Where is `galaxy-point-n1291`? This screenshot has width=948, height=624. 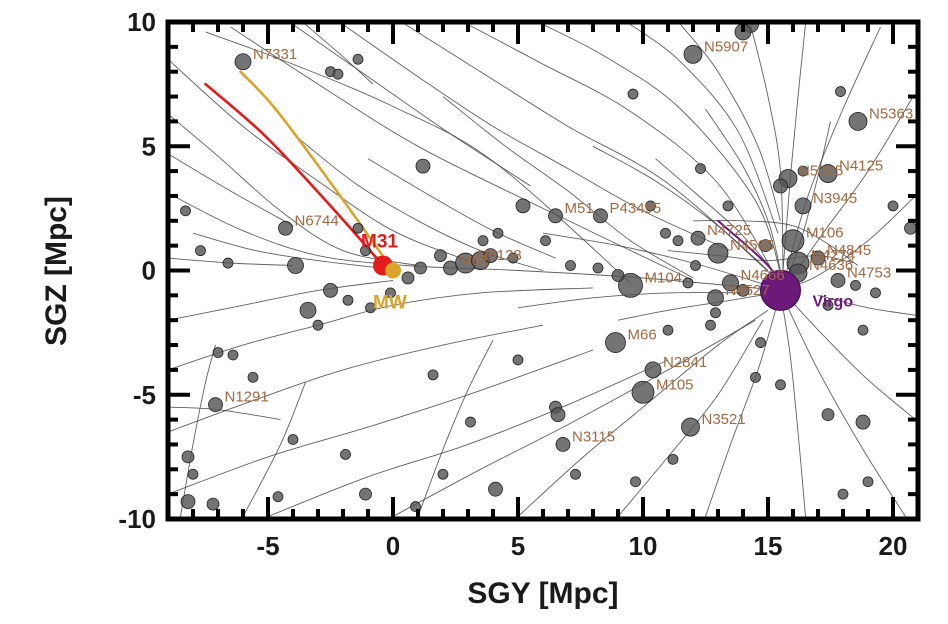
galaxy-point-n1291 is located at coordinates (215, 405).